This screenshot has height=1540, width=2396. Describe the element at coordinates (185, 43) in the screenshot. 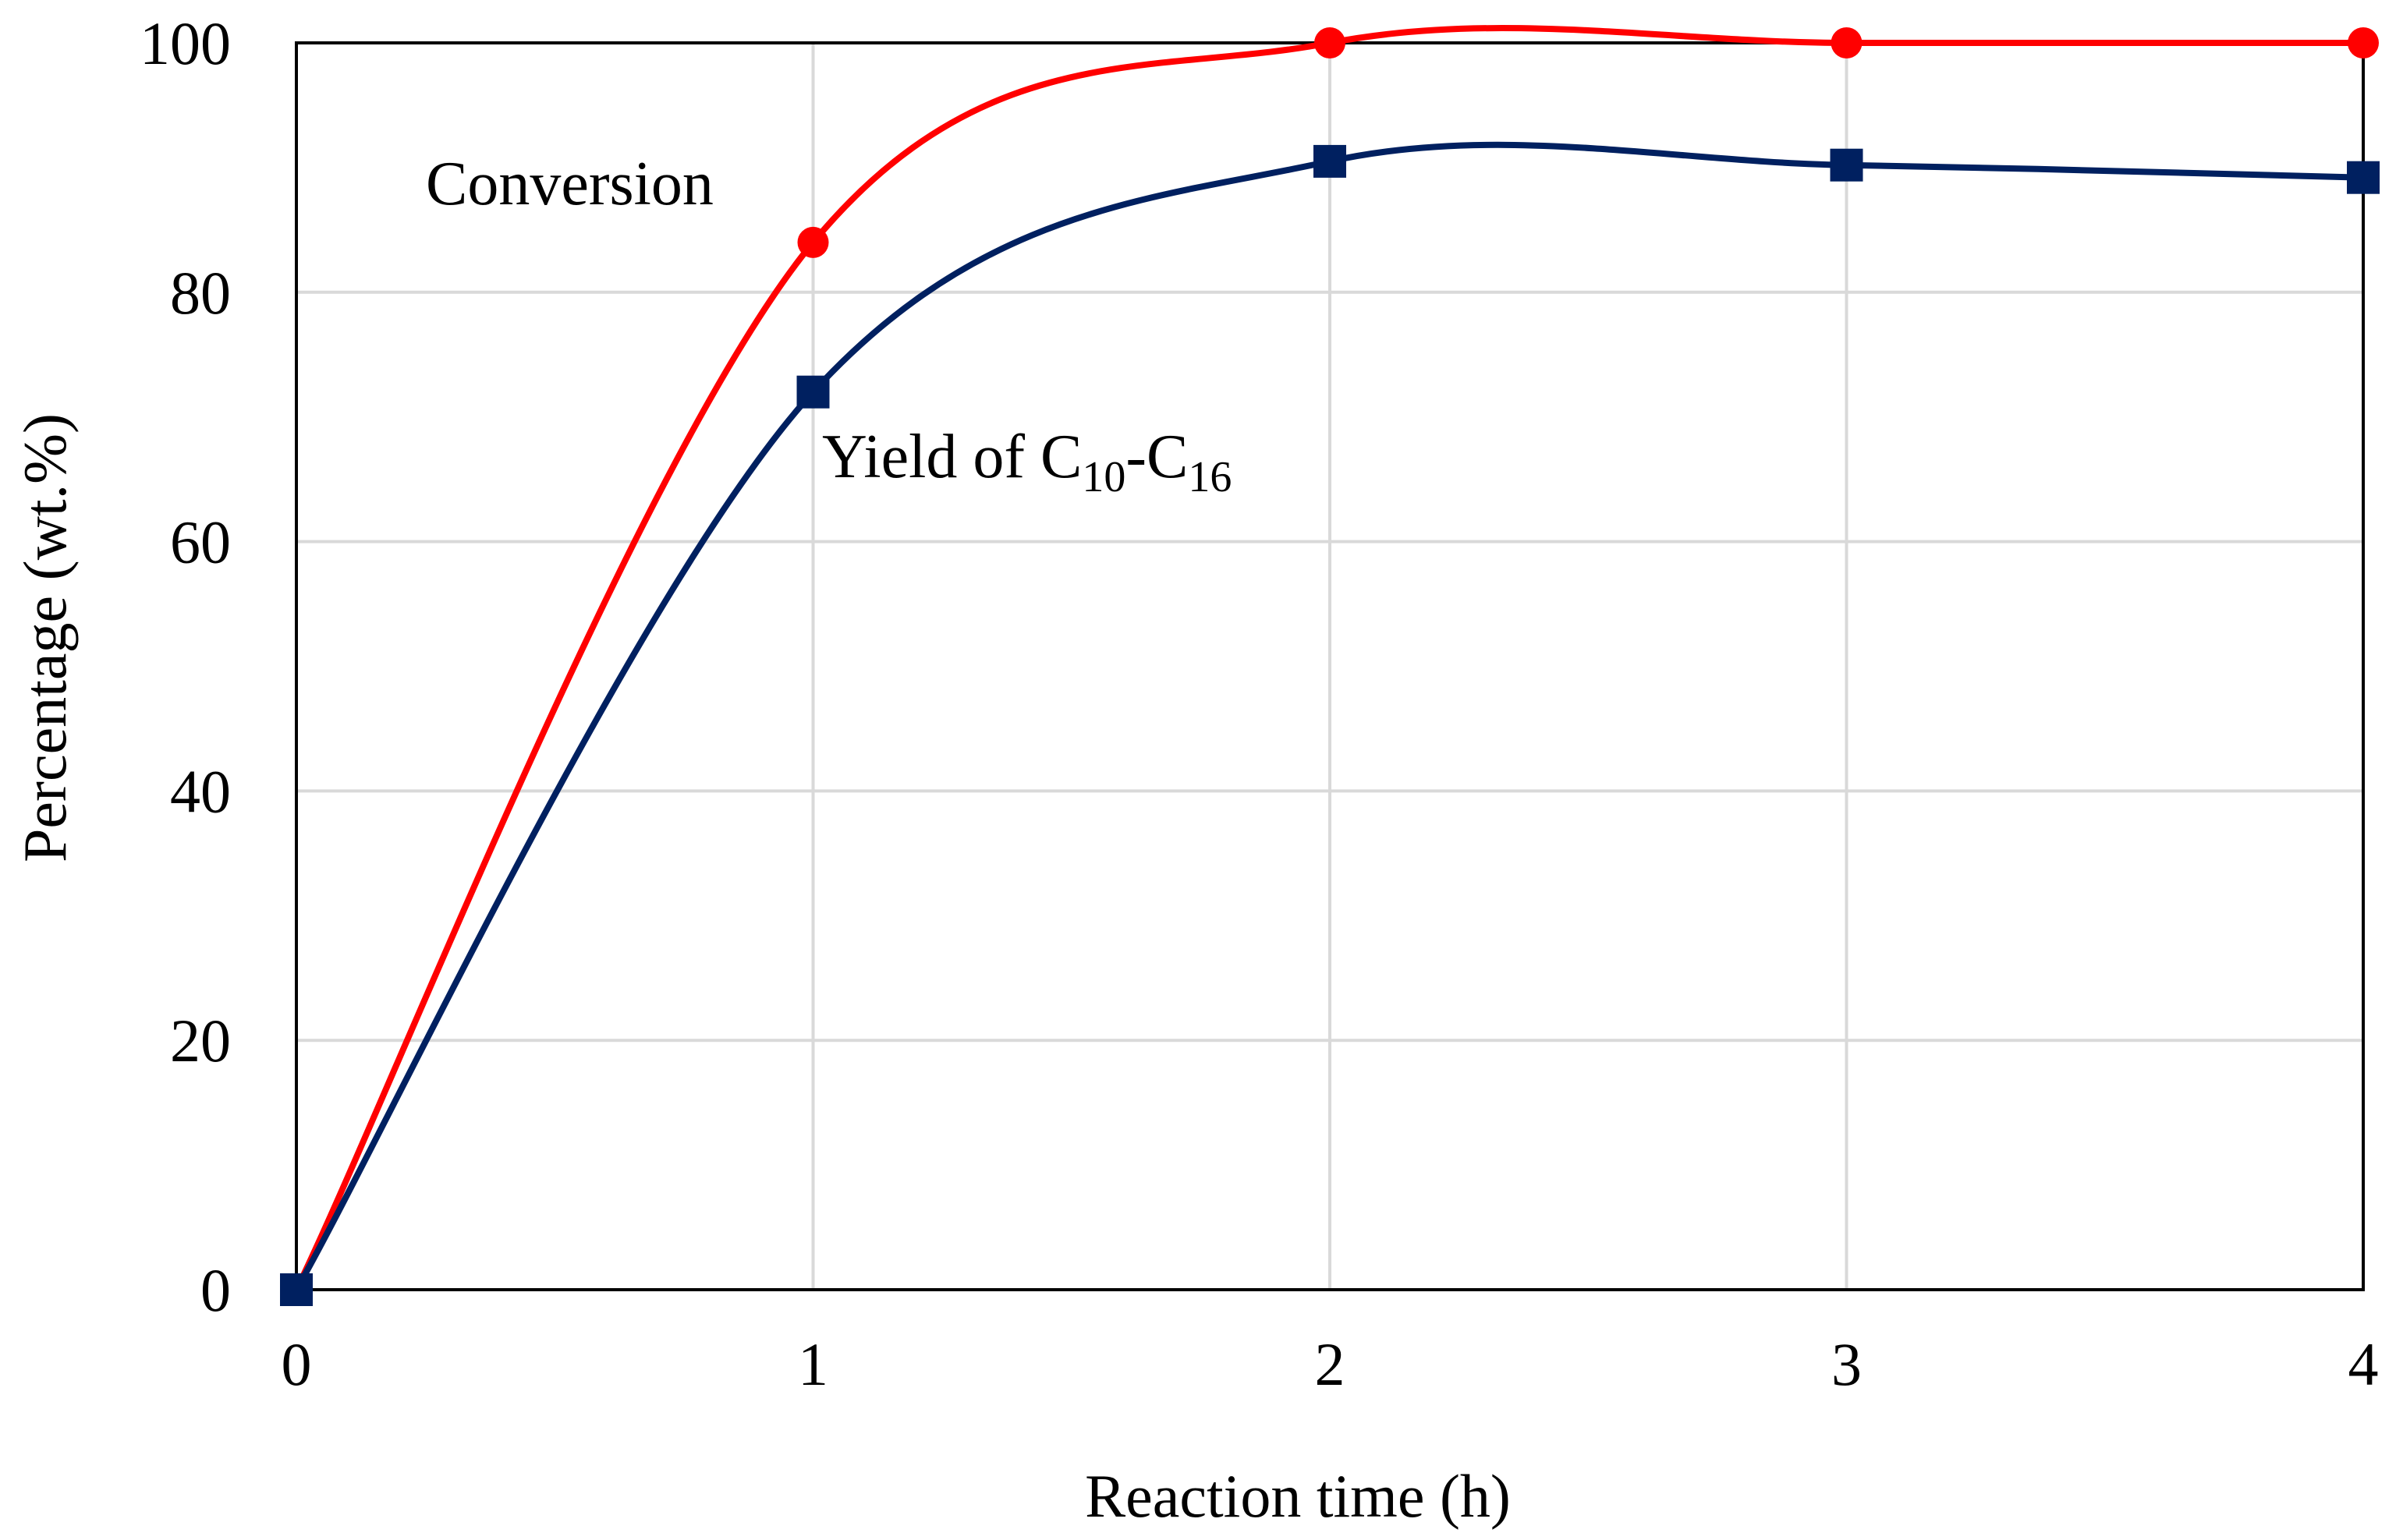

I see `y-tick-label-5: 100` at that location.